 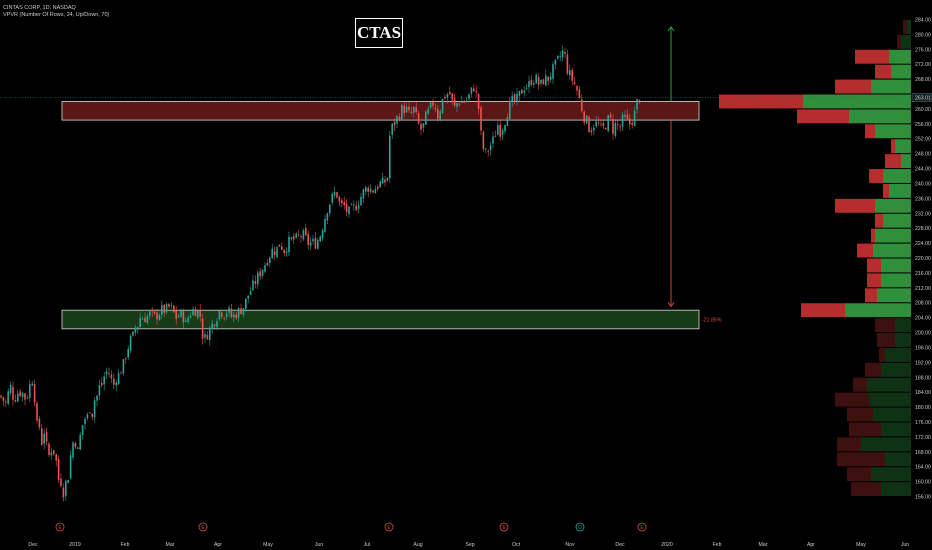 What do you see at coordinates (671, 305) in the screenshot?
I see `arrow-down-head` at bounding box center [671, 305].